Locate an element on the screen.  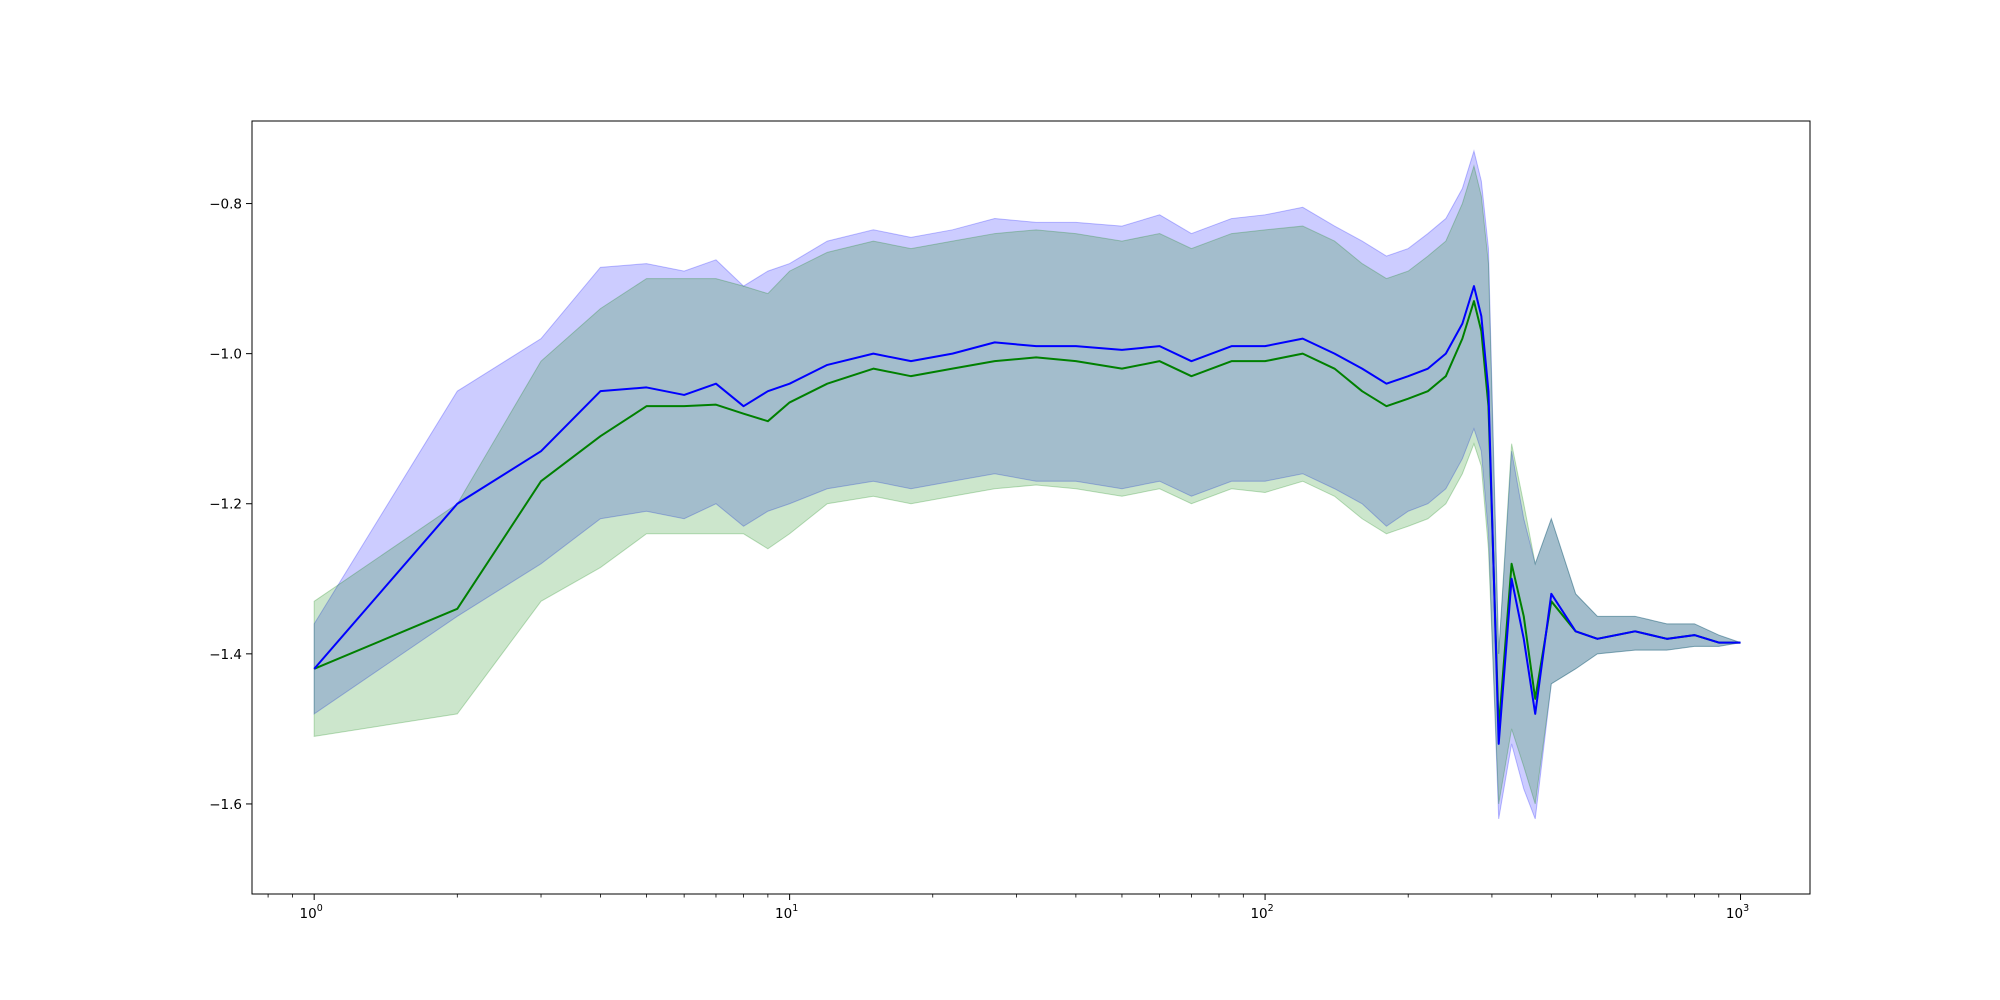
y-tick-label: −0.8 is located at coordinates (225, 205).